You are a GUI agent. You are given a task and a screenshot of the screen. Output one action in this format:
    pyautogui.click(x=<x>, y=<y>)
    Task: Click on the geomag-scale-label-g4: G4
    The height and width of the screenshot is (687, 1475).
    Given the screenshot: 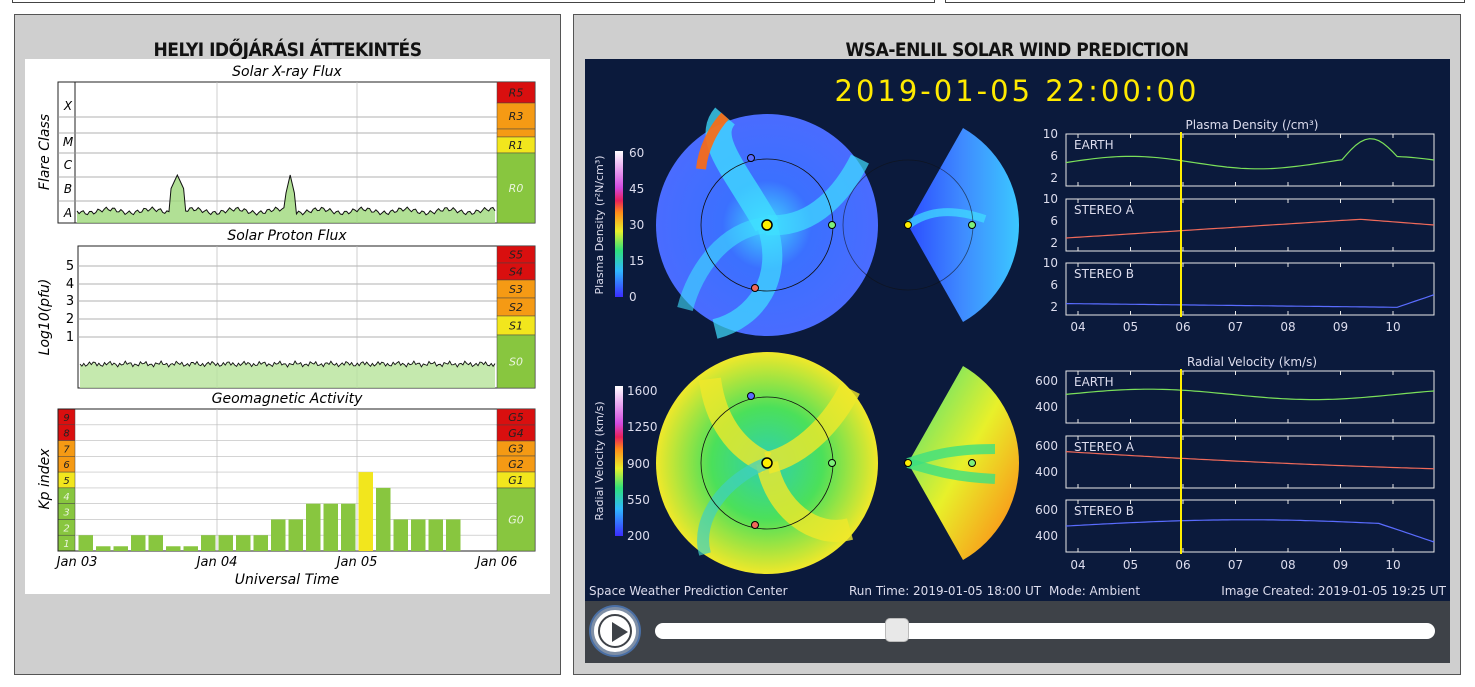 What is the action you would take?
    pyautogui.click(x=516, y=433)
    